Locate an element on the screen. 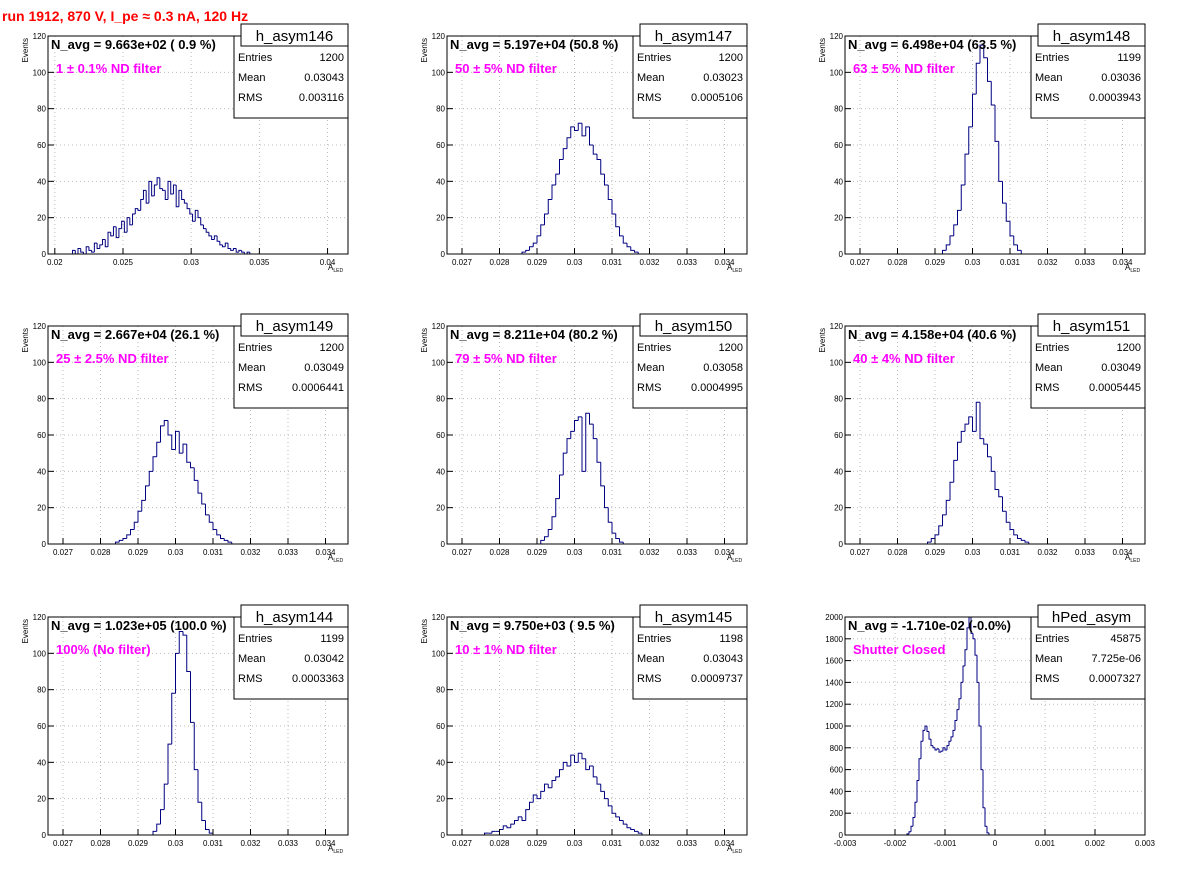 This screenshot has height=872, width=1196. x-tick-label: 0.025 is located at coordinates (123, 262).